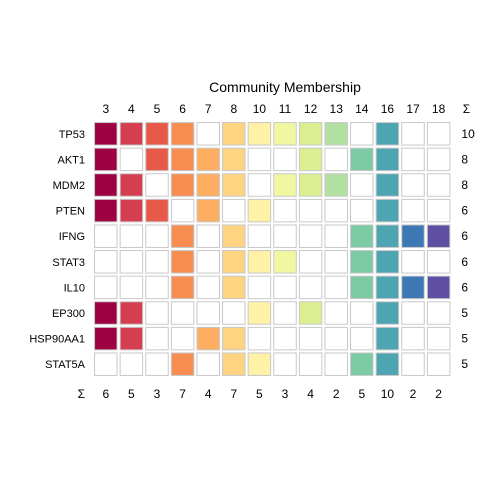 This screenshot has width=480, height=480. Describe the element at coordinates (468, 134) in the screenshot. I see `row-total: 10` at that location.